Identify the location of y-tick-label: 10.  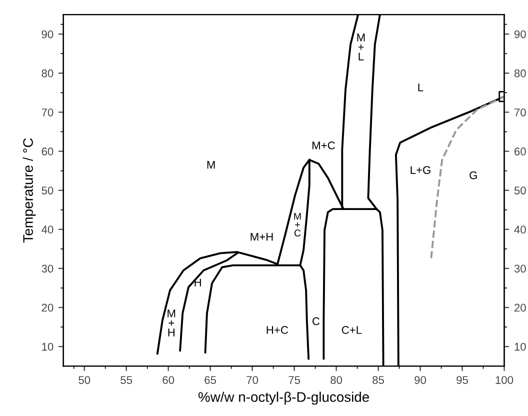
(48, 346).